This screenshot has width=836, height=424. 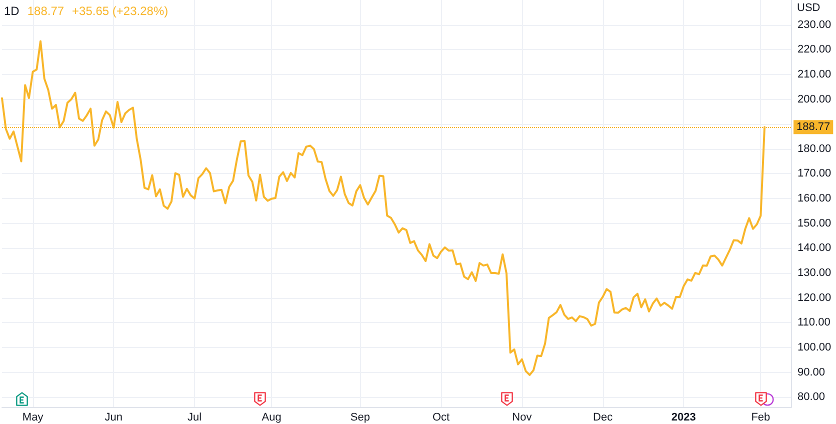 I want to click on y-tick-label: 150.00, so click(x=815, y=223).